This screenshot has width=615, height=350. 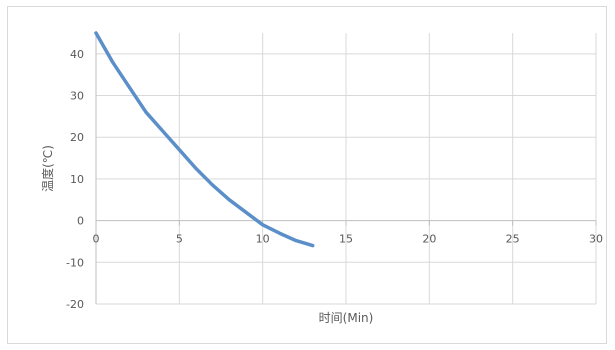 I want to click on x-tick-label: 25, so click(x=513, y=239).